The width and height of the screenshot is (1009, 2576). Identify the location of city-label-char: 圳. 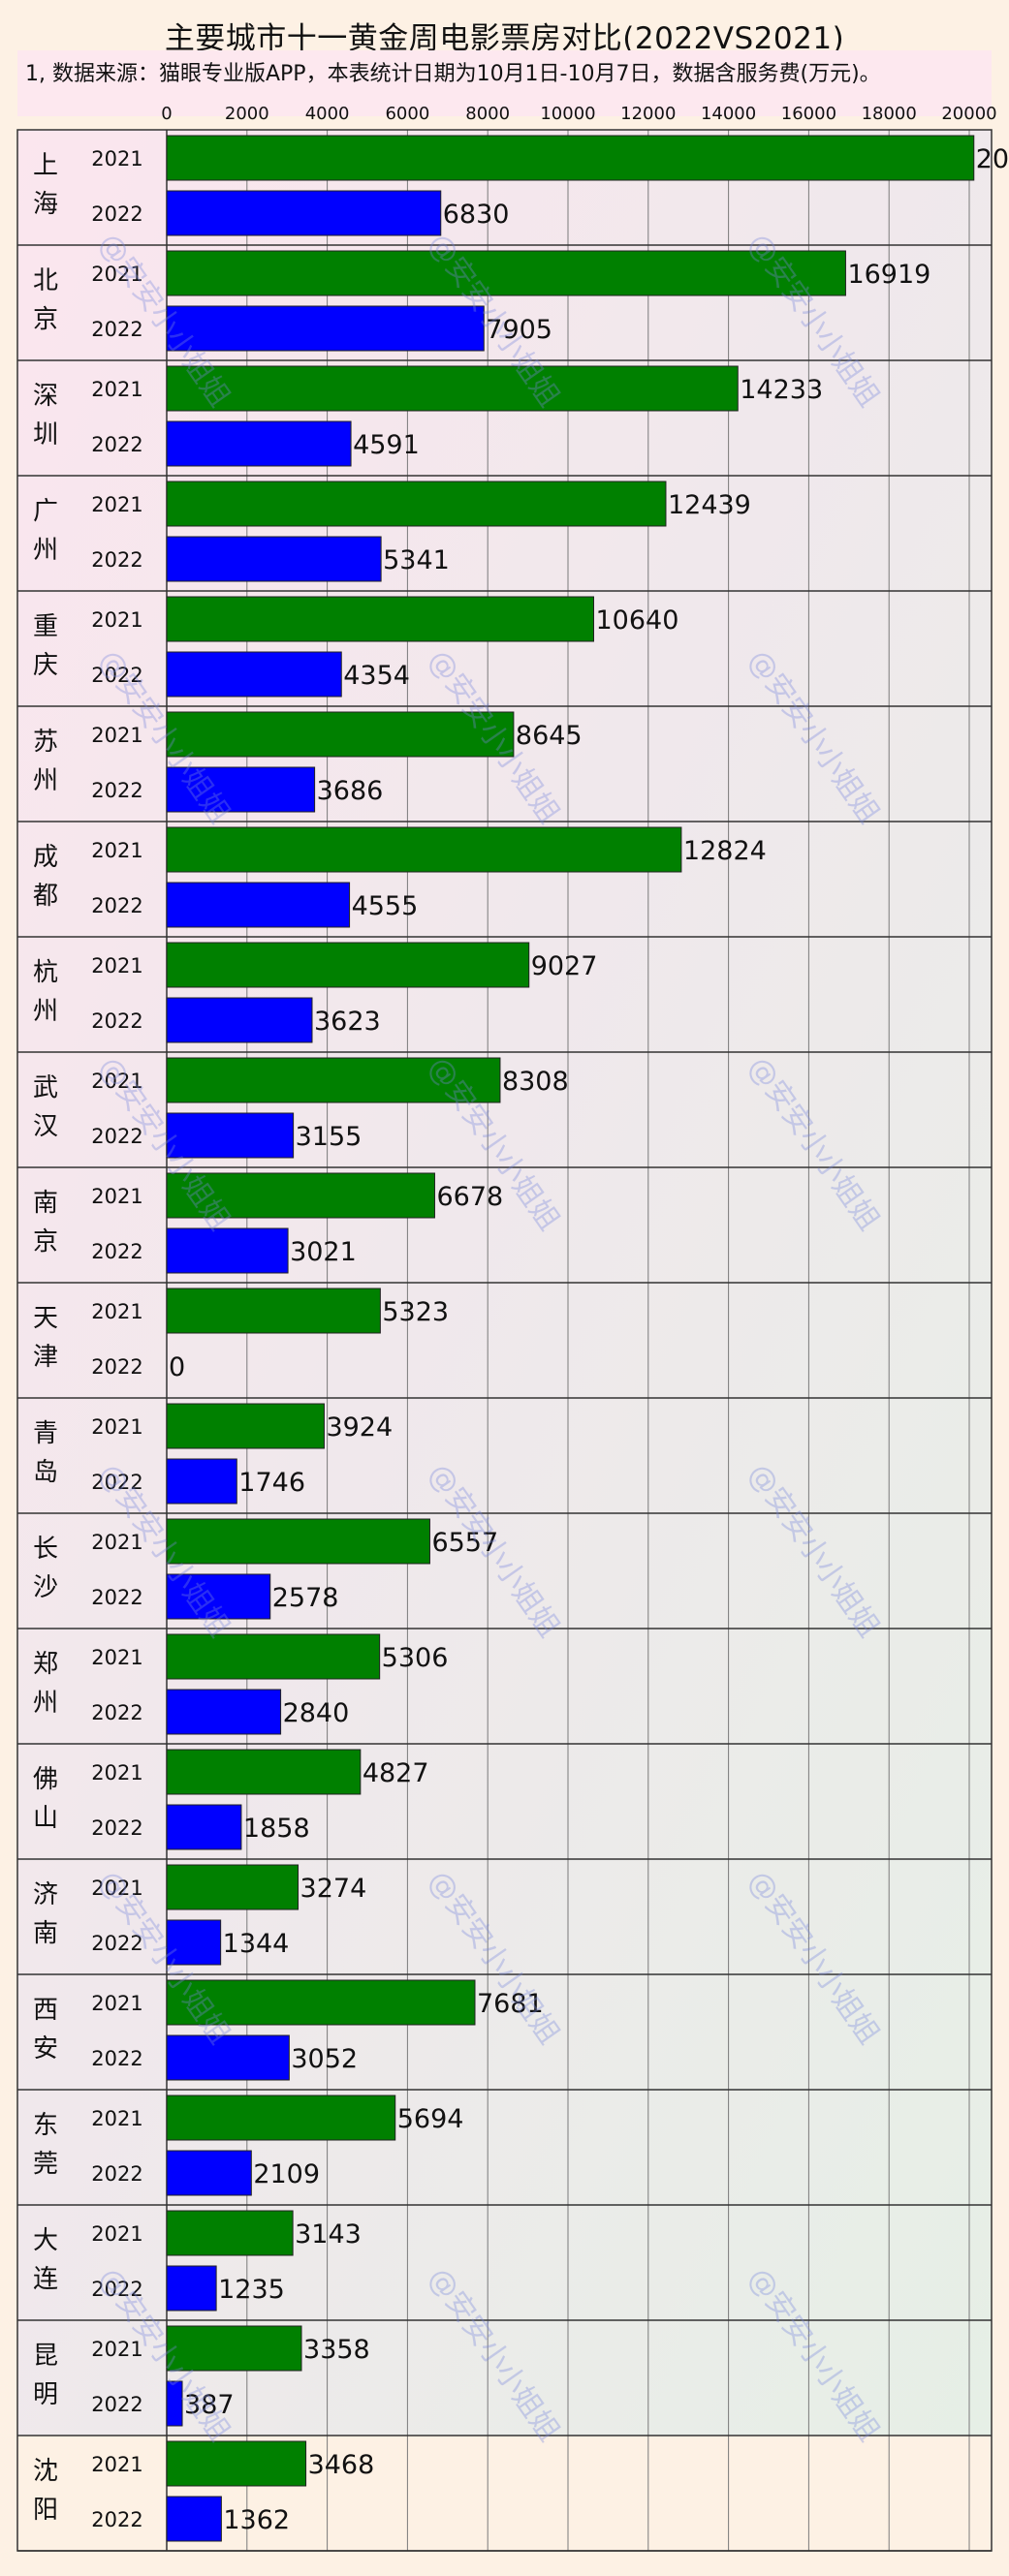
(45, 435).